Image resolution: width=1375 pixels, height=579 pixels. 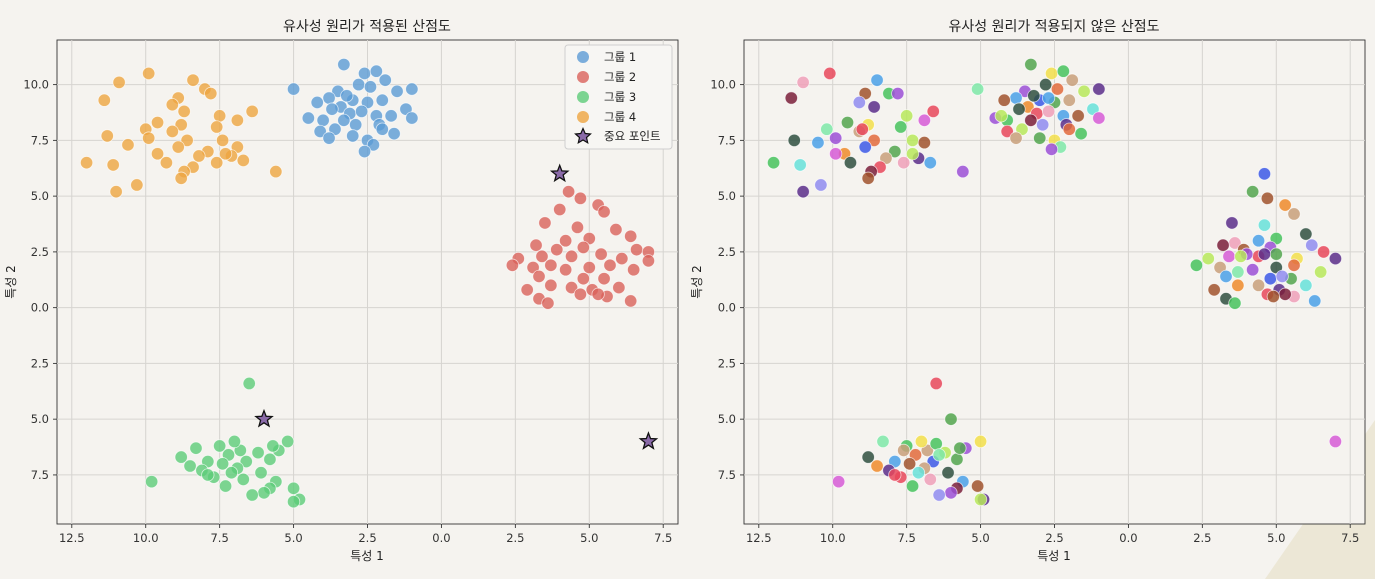 What do you see at coordinates (40, 363) in the screenshot?
I see `y-tick-label: 2.5` at bounding box center [40, 363].